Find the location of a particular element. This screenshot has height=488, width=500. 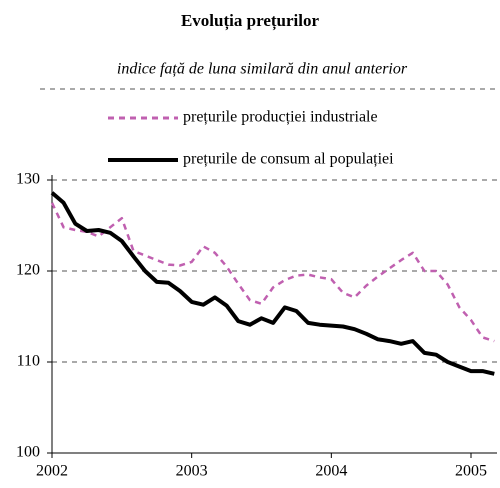

x-tick-label: 2003 is located at coordinates (192, 471).